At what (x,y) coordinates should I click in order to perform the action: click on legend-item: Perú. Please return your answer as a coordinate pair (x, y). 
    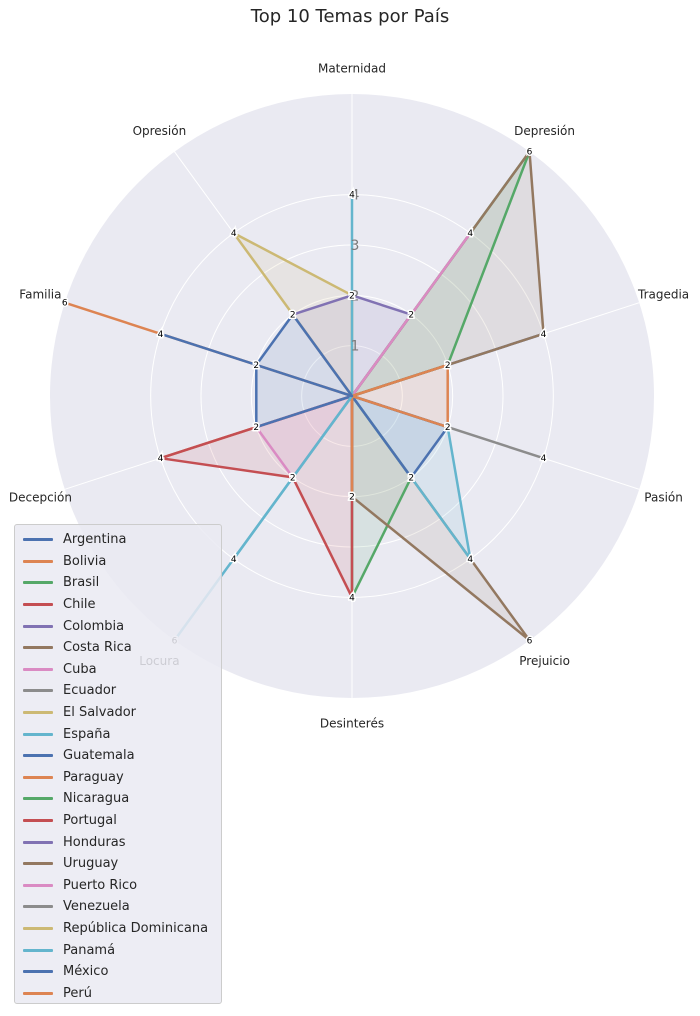
    Looking at the image, I should click on (122, 993).